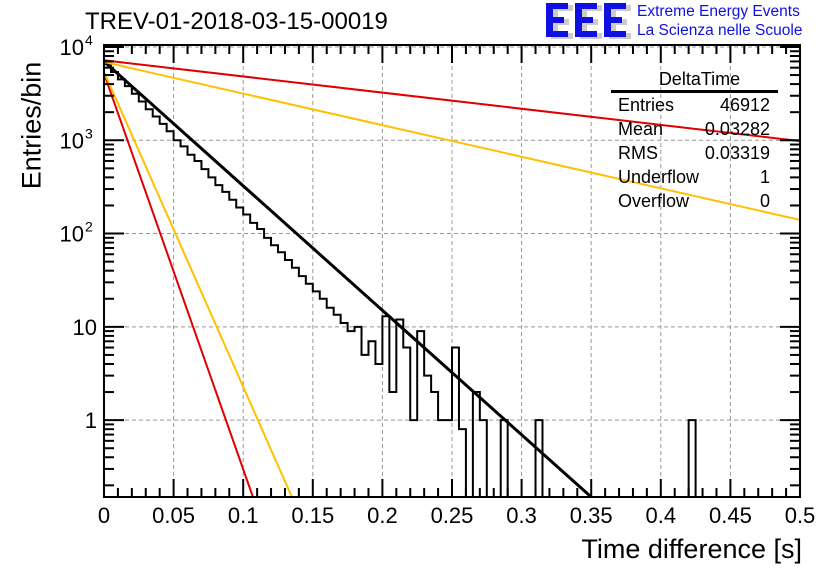 The image size is (836, 572). Describe the element at coordinates (720, 30) in the screenshot. I see `logo-line-2: La Scienza nelle Scuole` at that location.